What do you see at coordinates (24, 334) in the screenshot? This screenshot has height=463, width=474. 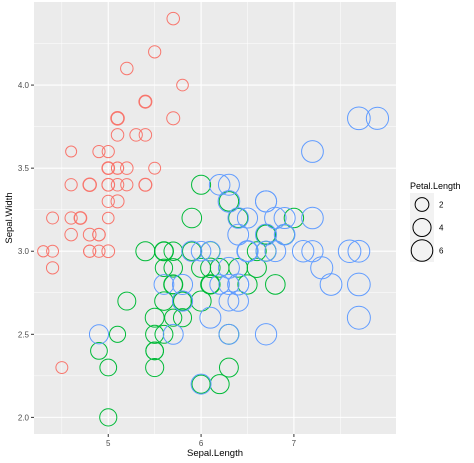 I see `y-tick-label-1: 2.5` at bounding box center [24, 334].